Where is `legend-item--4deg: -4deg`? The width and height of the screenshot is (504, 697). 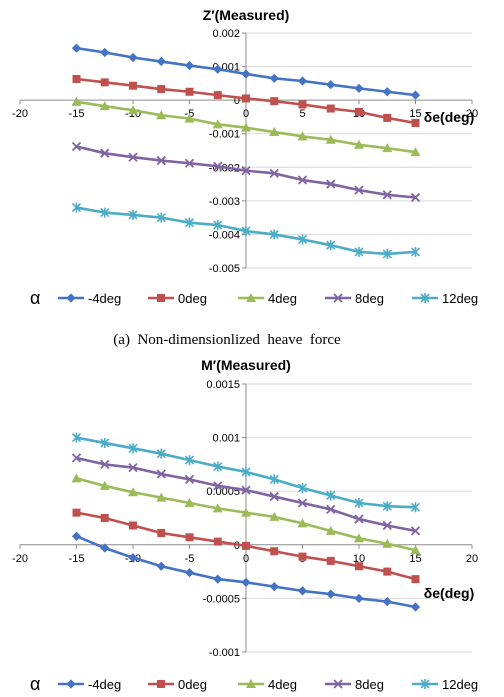
legend-item--4deg: -4deg is located at coordinates (89, 298).